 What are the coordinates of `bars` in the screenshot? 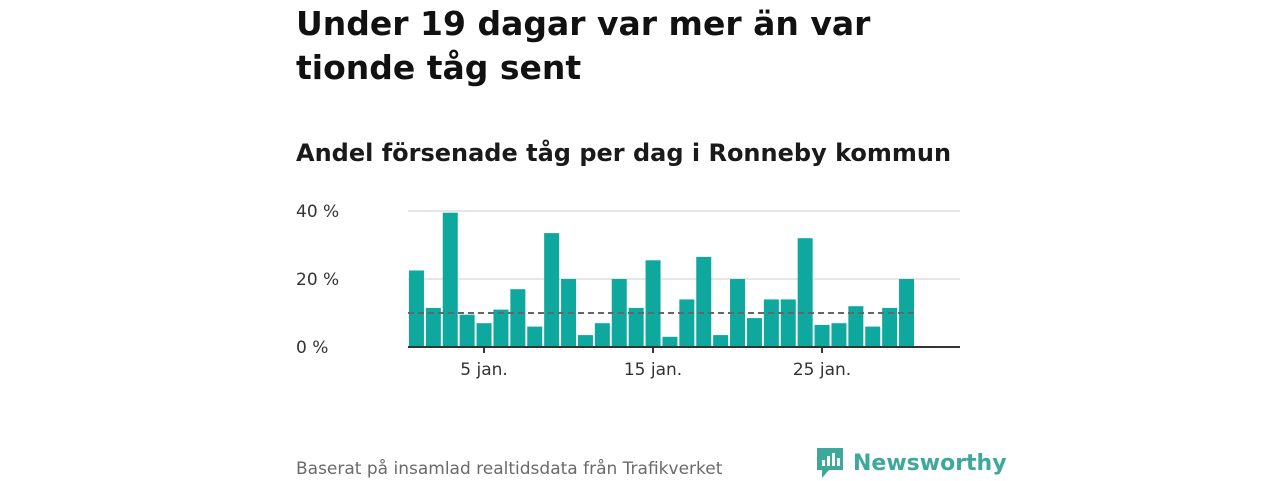 It's located at (661, 279).